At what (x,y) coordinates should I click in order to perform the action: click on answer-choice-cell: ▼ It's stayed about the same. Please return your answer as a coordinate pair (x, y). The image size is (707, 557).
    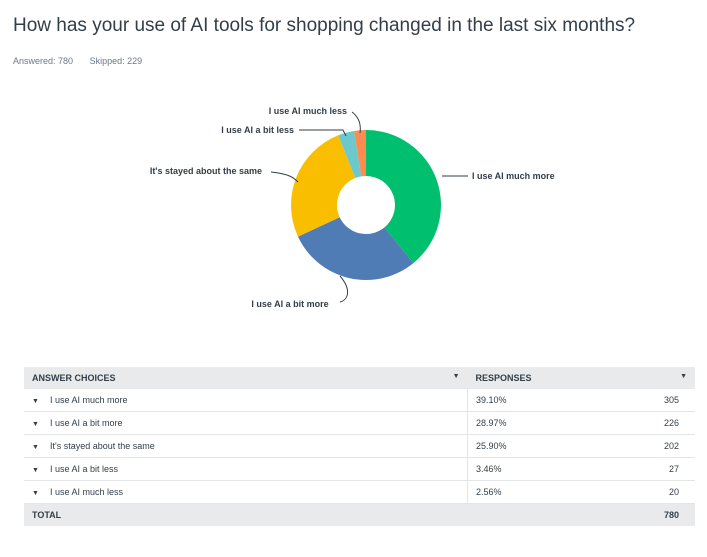
    Looking at the image, I should click on (246, 446).